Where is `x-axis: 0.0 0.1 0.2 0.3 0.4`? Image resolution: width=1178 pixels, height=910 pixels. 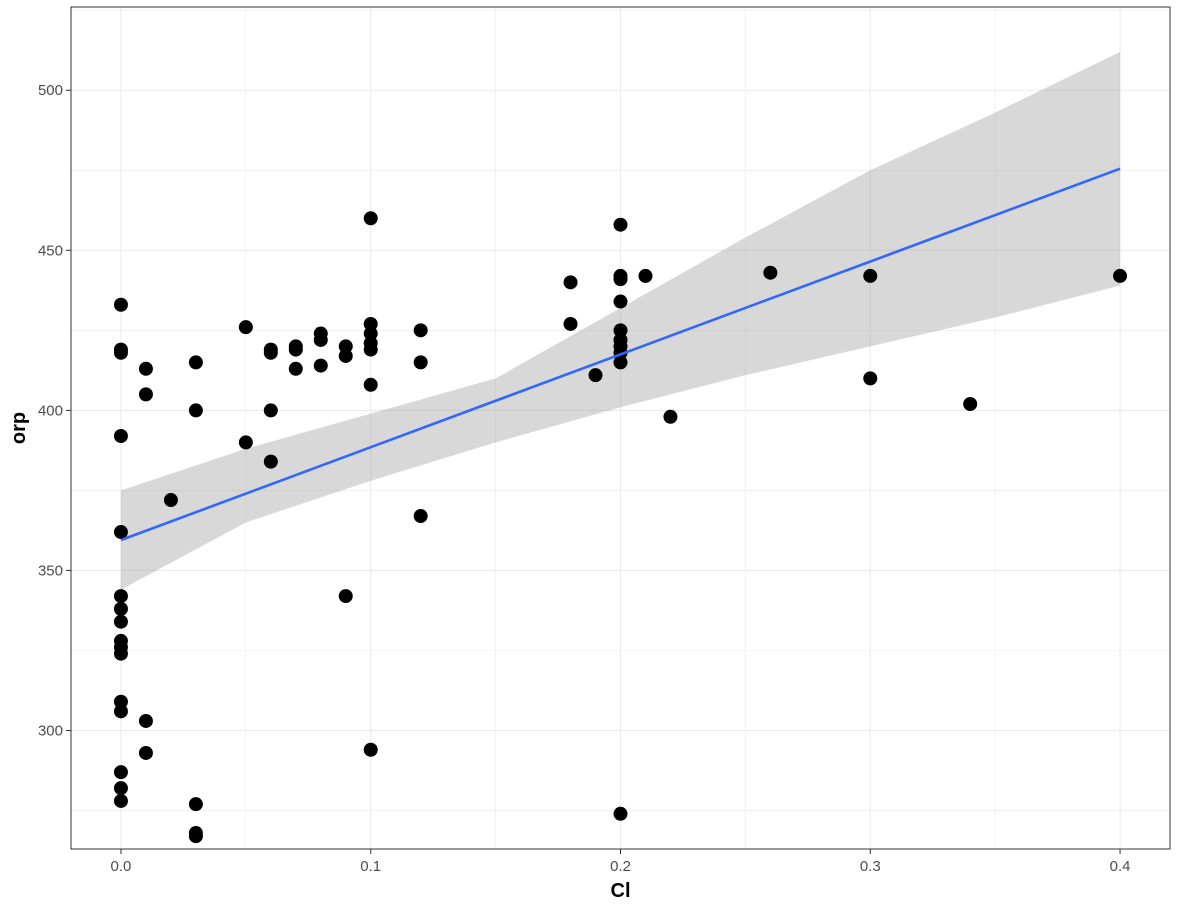 x-axis: 0.0 0.1 0.2 0.3 0.4 is located at coordinates (621, 862).